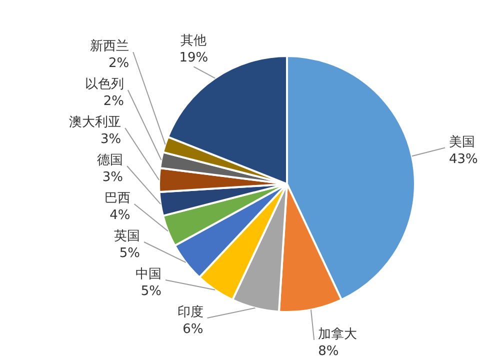 This screenshot has width=500, height=362. Describe the element at coordinates (110, 46) in the screenshot. I see `slice-label: 新西兰` at that location.